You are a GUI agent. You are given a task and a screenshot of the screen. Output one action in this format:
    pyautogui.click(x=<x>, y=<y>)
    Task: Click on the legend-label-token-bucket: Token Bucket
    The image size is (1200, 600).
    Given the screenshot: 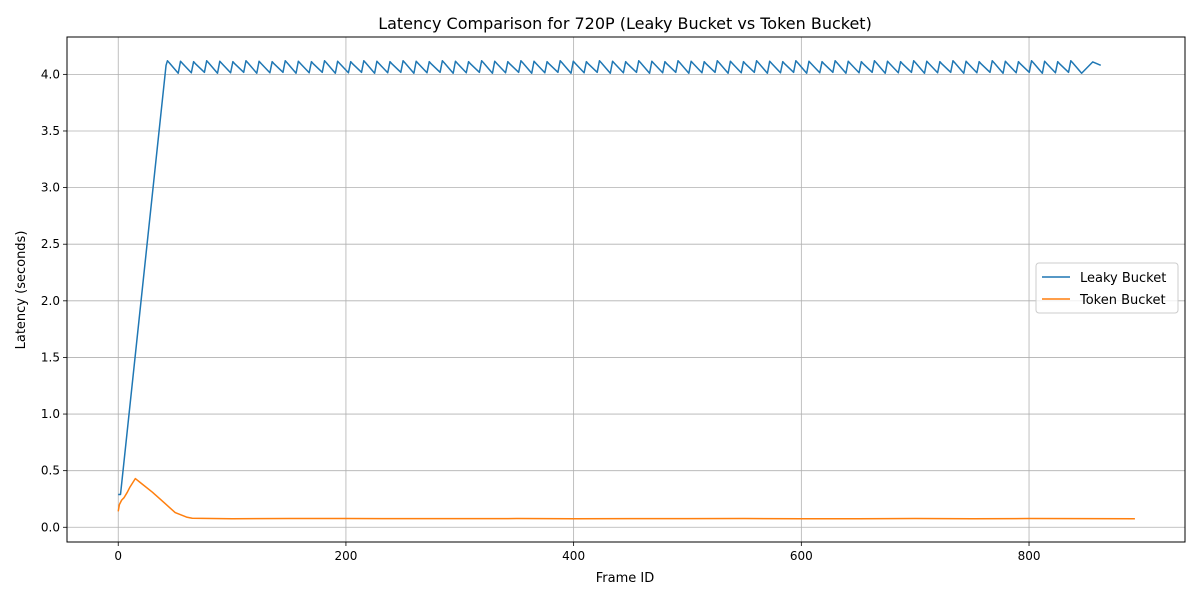 What is the action you would take?
    pyautogui.click(x=1122, y=300)
    